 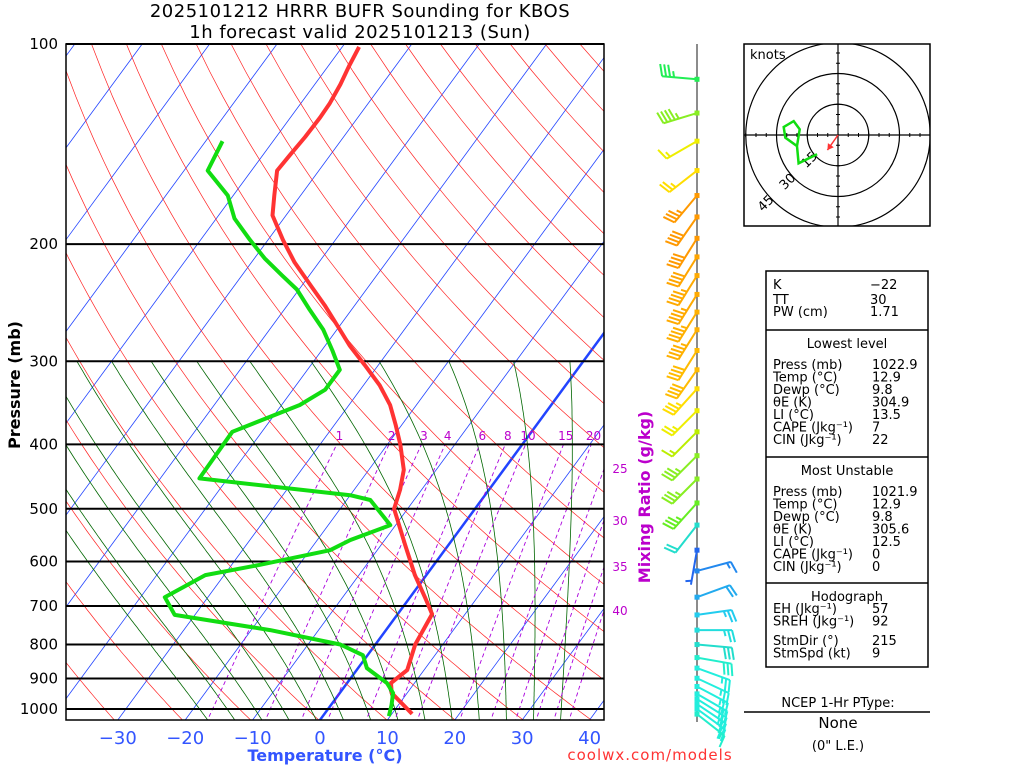 I want to click on temperature-tick-label: −10, so click(x=253, y=738).